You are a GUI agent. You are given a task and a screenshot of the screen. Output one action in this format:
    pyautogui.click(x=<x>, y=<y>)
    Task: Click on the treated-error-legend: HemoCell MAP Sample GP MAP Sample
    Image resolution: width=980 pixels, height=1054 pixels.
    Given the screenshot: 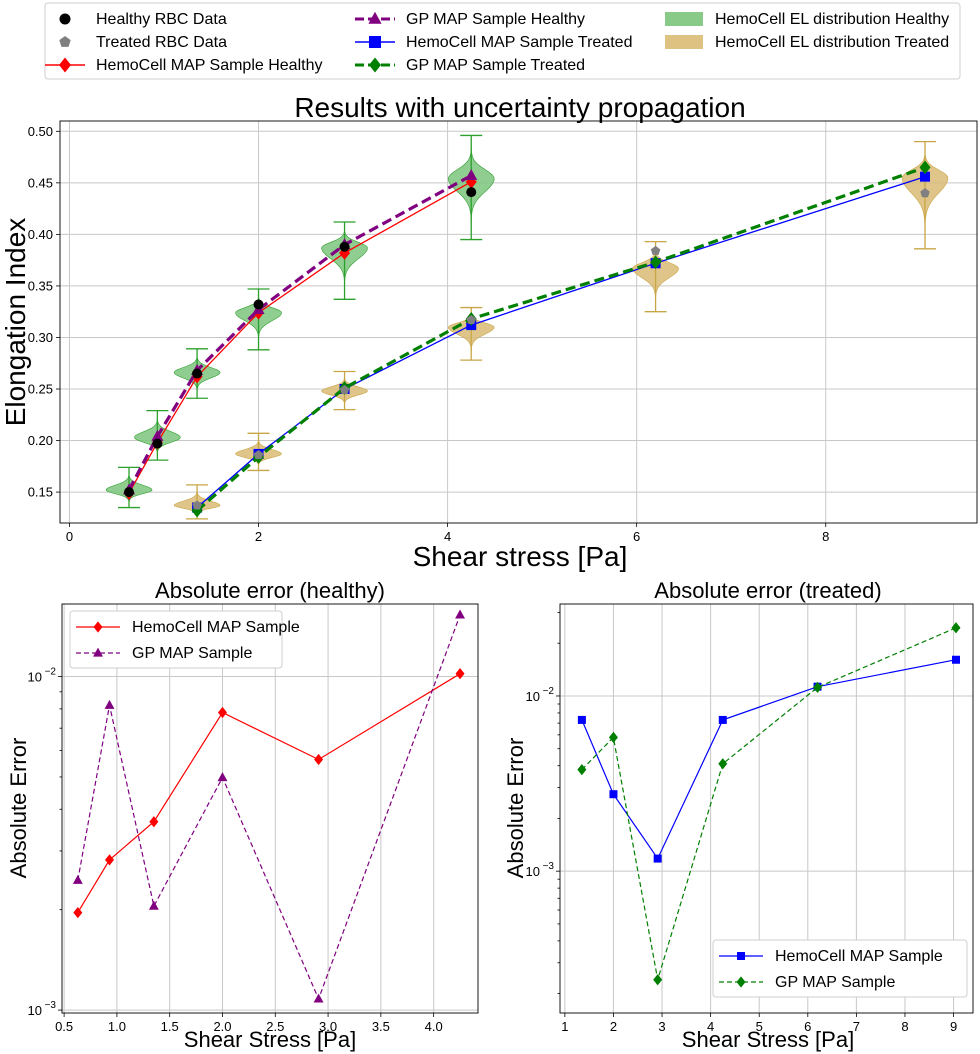 What is the action you would take?
    pyautogui.click(x=840, y=968)
    